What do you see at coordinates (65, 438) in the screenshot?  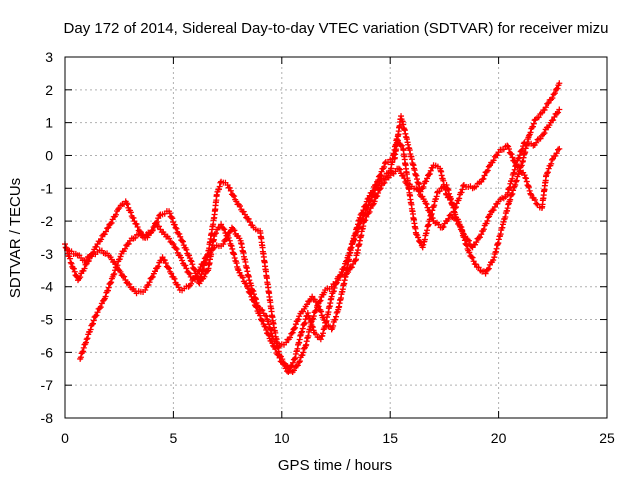 I see `x-tick-label: 0` at bounding box center [65, 438].